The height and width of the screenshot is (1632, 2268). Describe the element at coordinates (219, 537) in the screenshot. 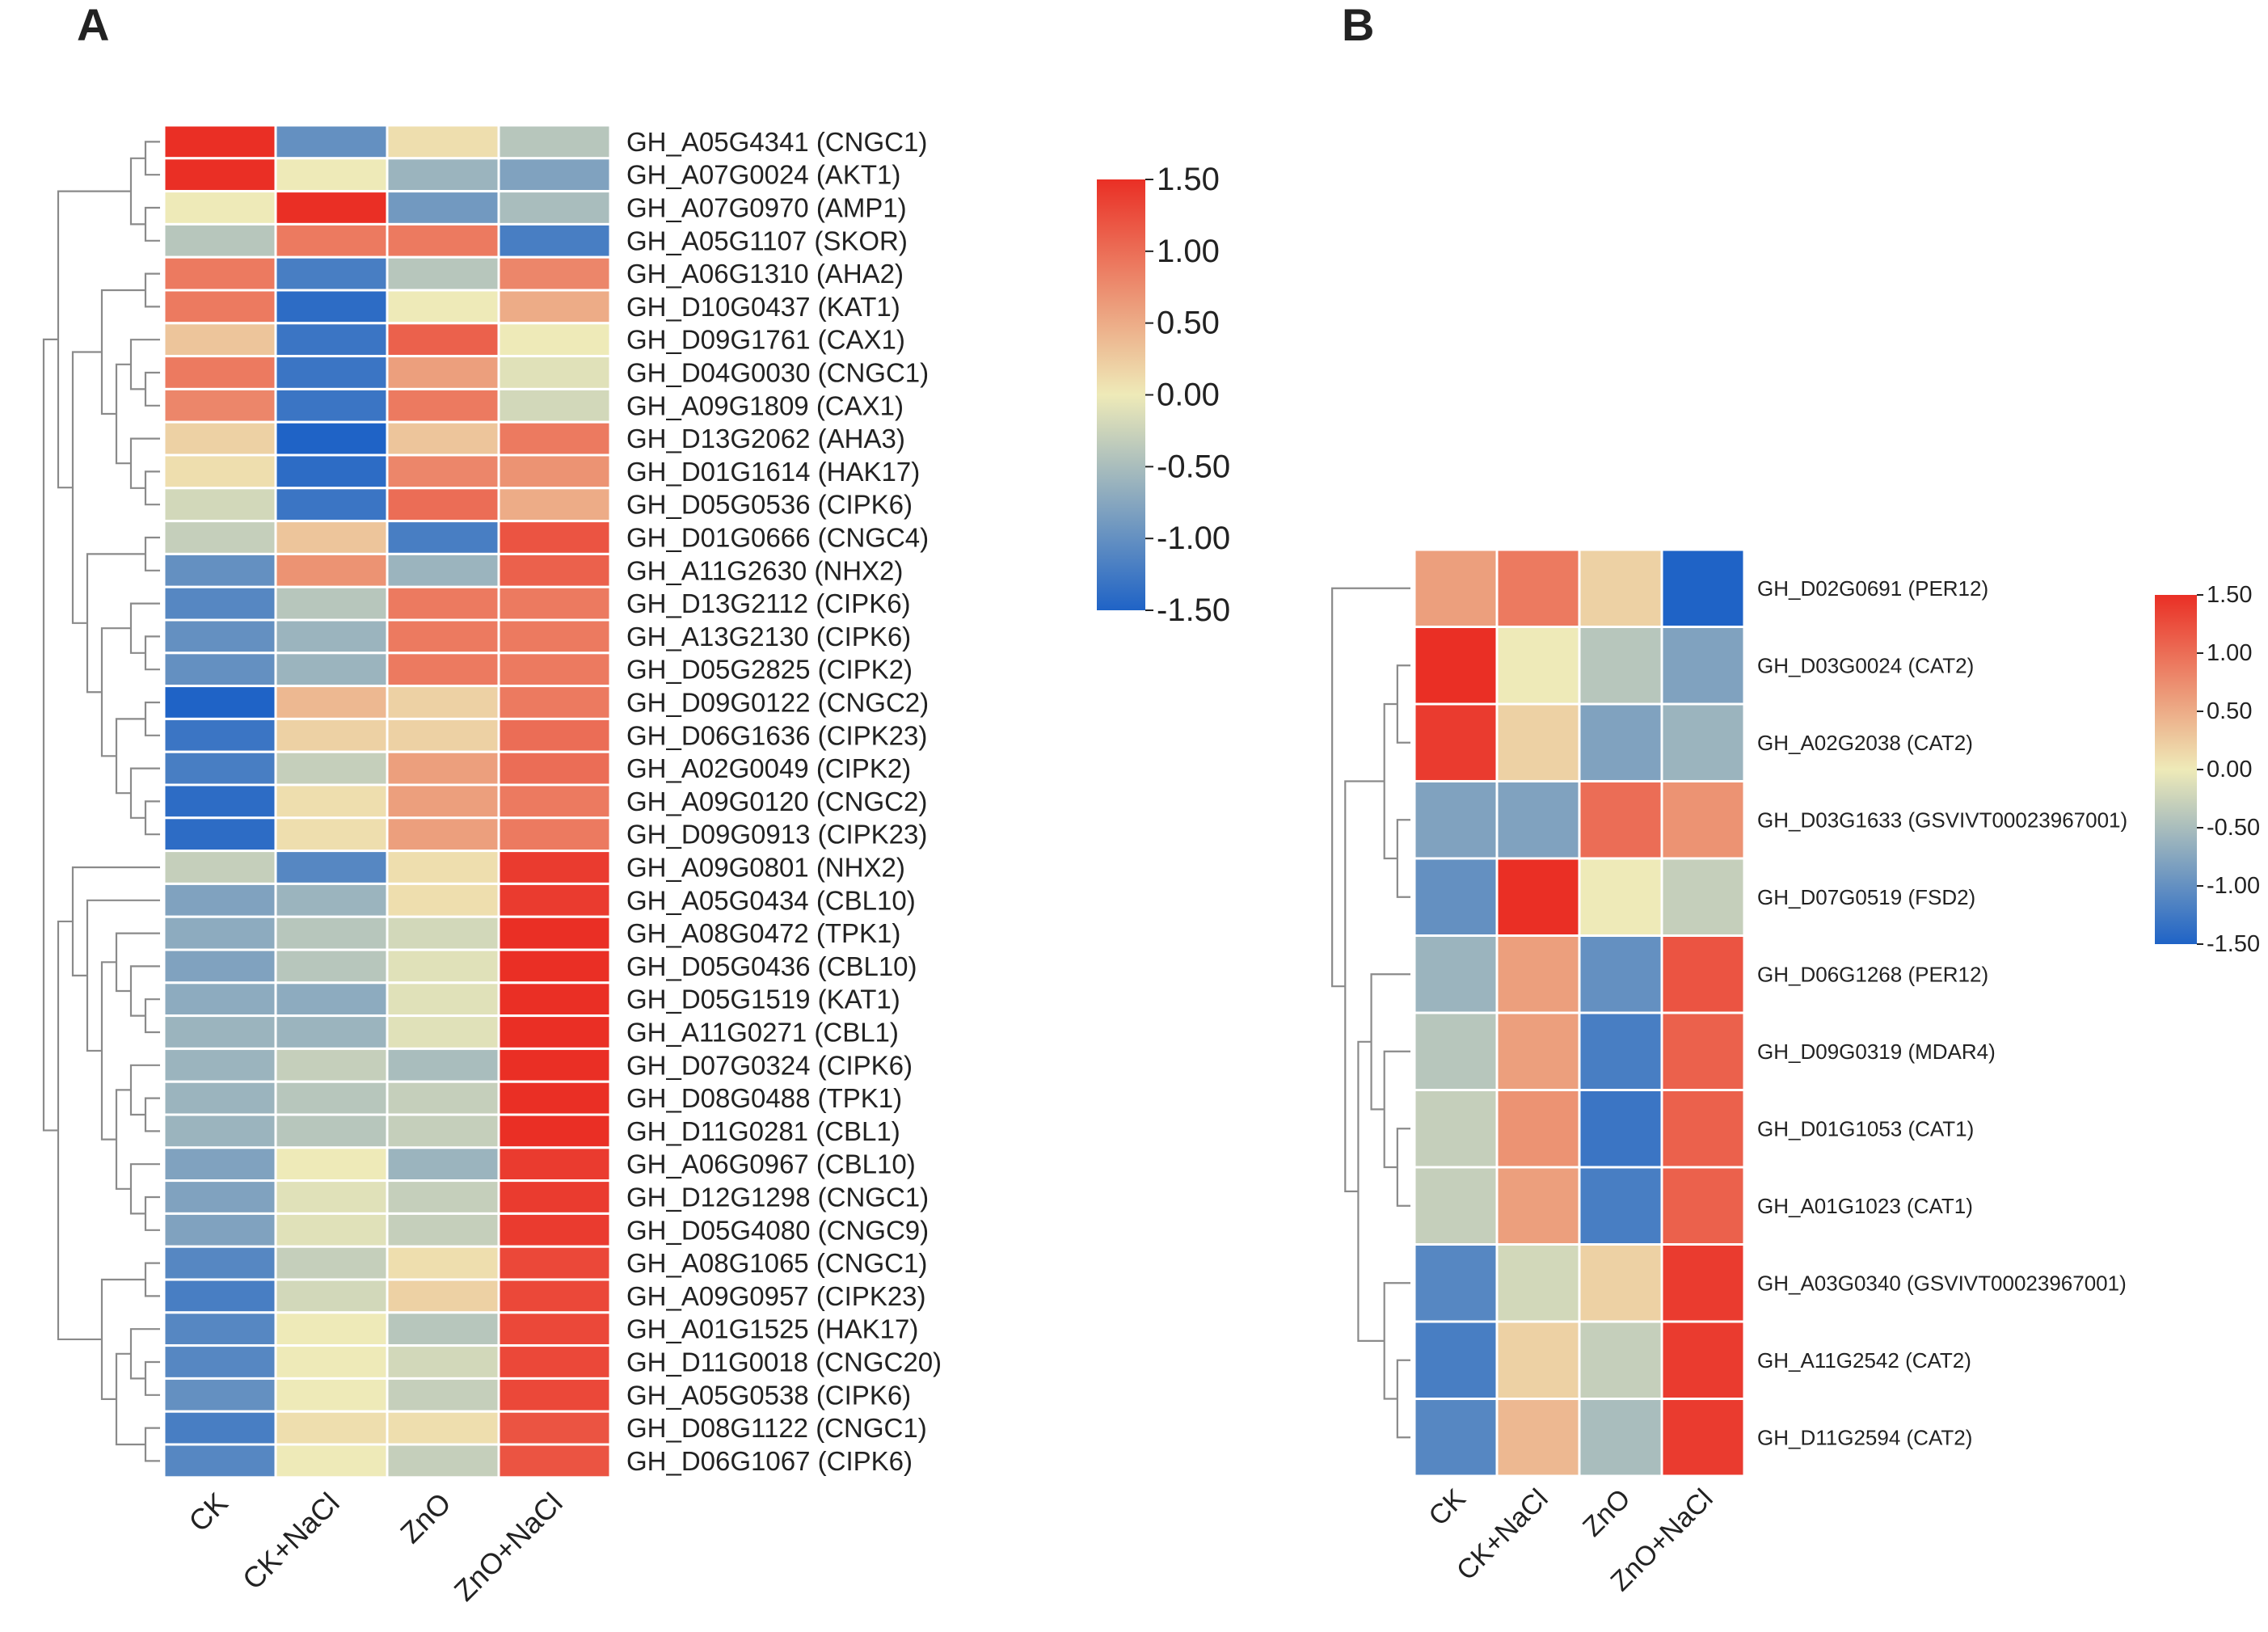

I see `panel-a-cell-r12-c0` at that location.